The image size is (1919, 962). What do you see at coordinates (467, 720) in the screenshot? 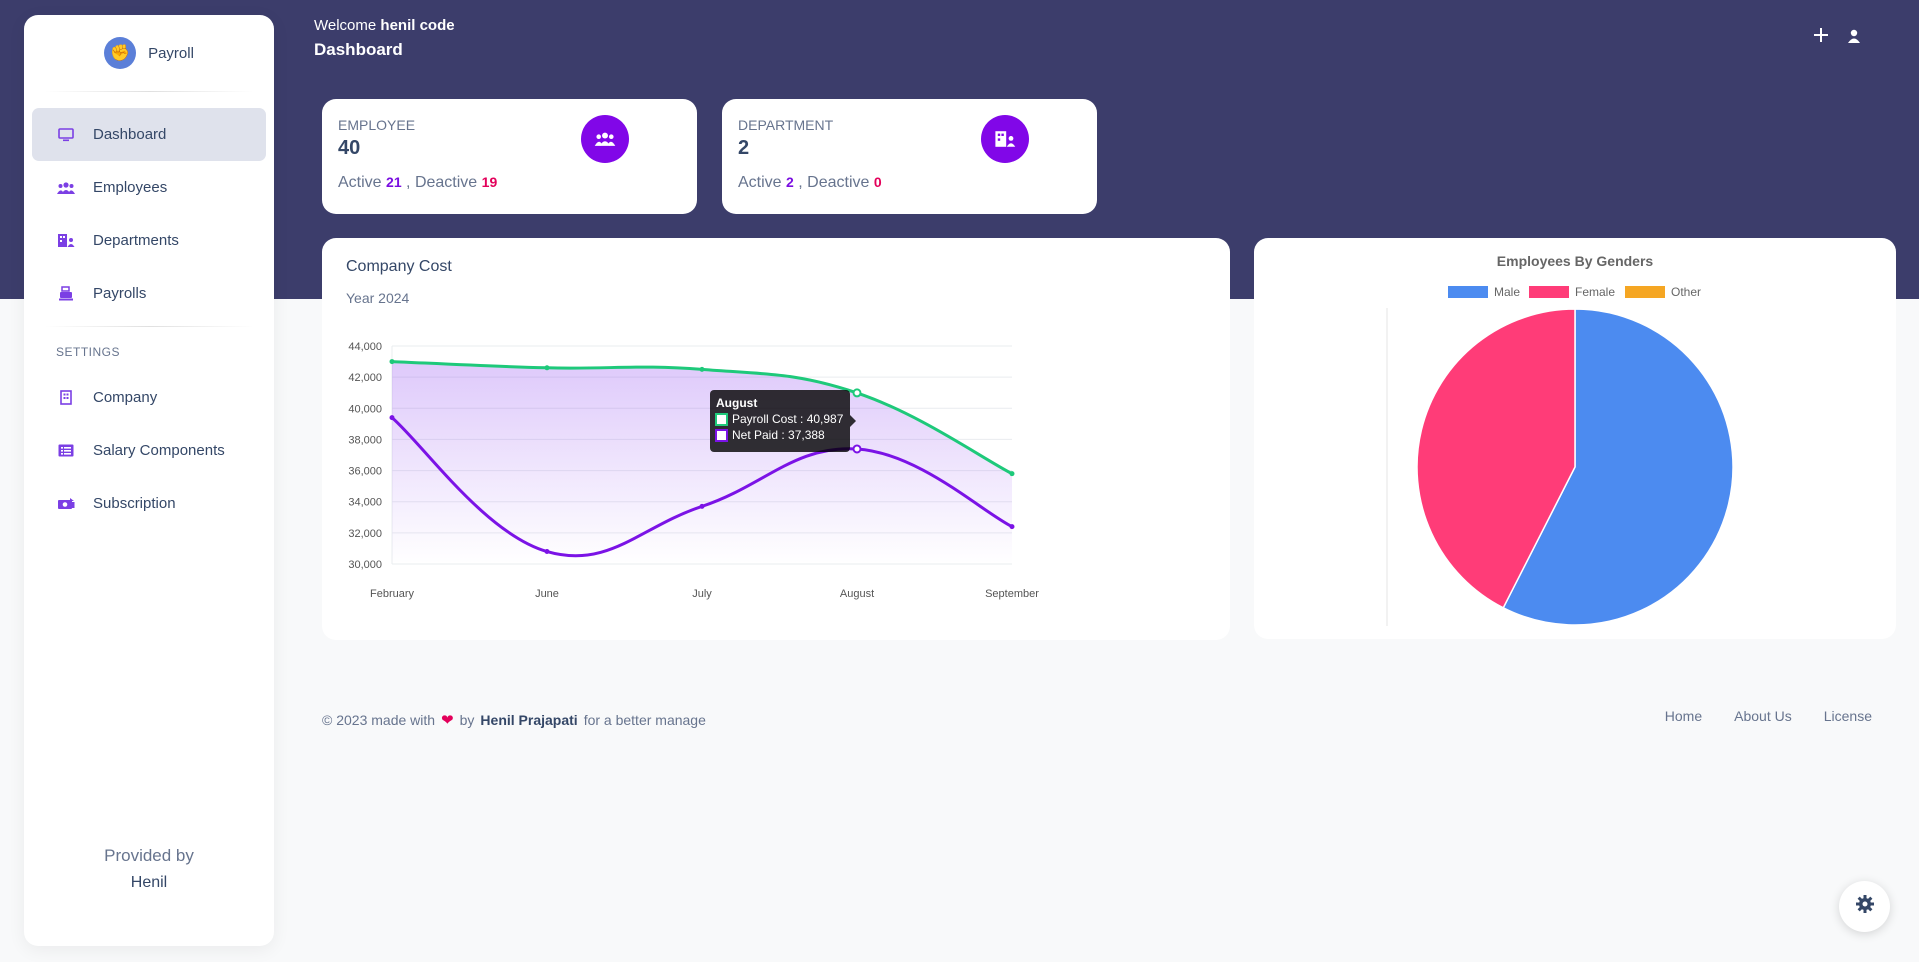
I see `footer-by: by` at bounding box center [467, 720].